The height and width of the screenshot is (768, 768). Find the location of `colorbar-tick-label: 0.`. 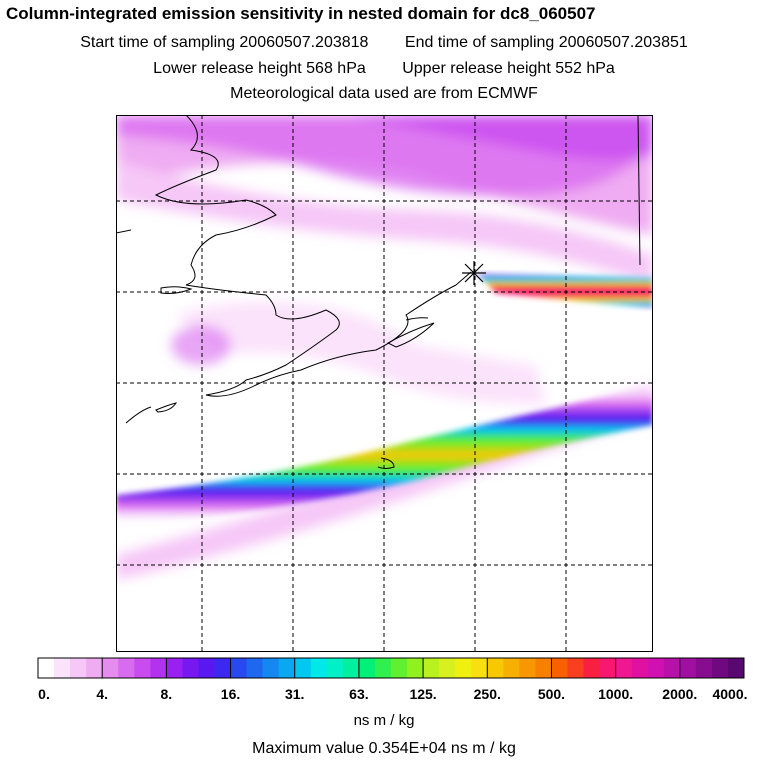

colorbar-tick-label: 0. is located at coordinates (44, 694).